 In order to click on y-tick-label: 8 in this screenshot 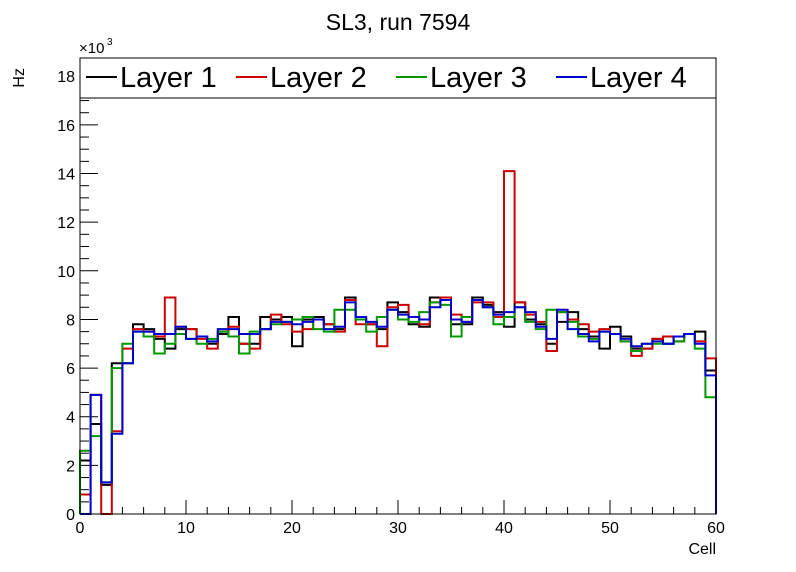, I will do `click(70, 320)`.